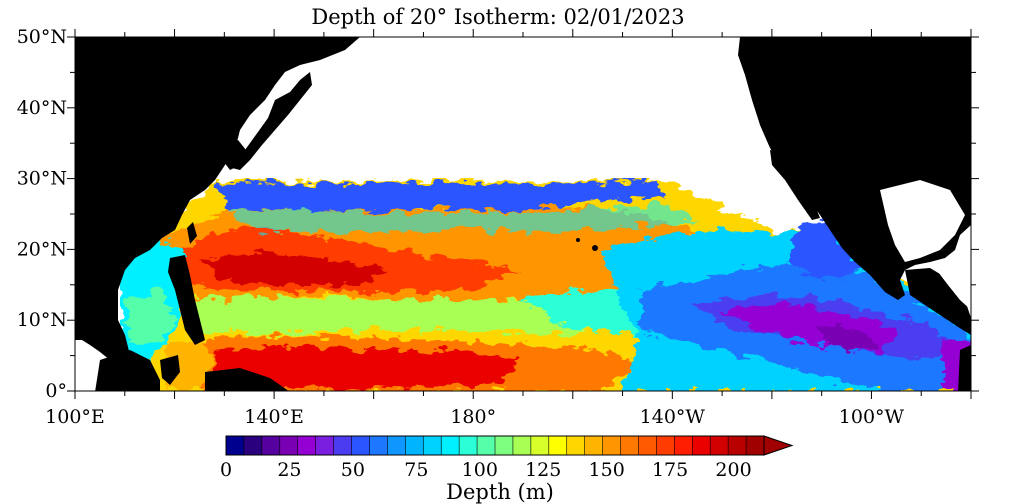  What do you see at coordinates (56, 391) in the screenshot?
I see `lat-tick-label: 0°` at bounding box center [56, 391].